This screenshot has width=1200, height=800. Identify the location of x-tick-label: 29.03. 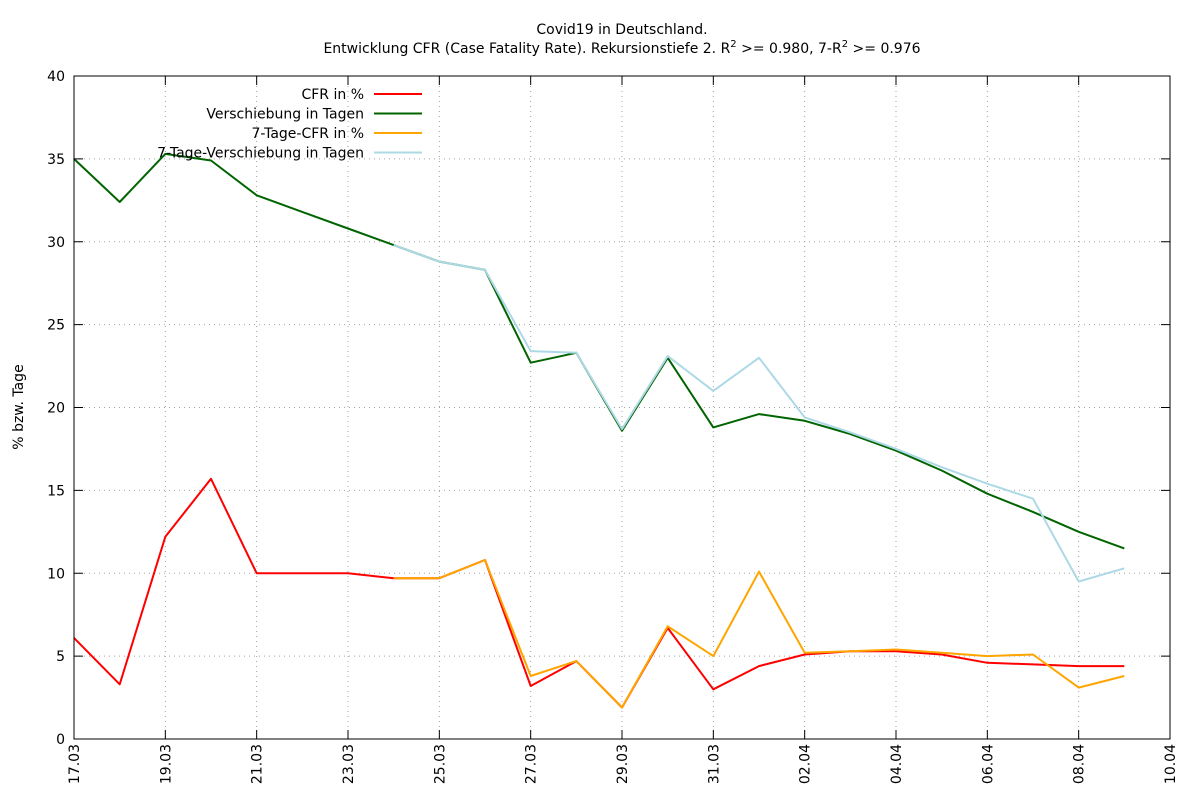
(623, 764).